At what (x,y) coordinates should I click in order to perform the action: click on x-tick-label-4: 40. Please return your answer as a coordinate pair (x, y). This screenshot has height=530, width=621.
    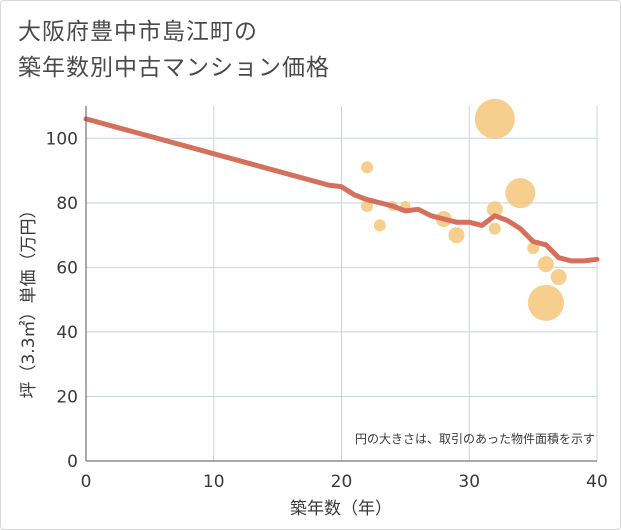
    Looking at the image, I should click on (597, 482).